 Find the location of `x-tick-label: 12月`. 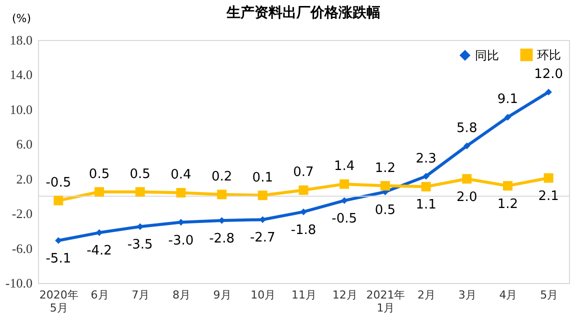

x-tick-label: 12月 is located at coordinates (345, 295).